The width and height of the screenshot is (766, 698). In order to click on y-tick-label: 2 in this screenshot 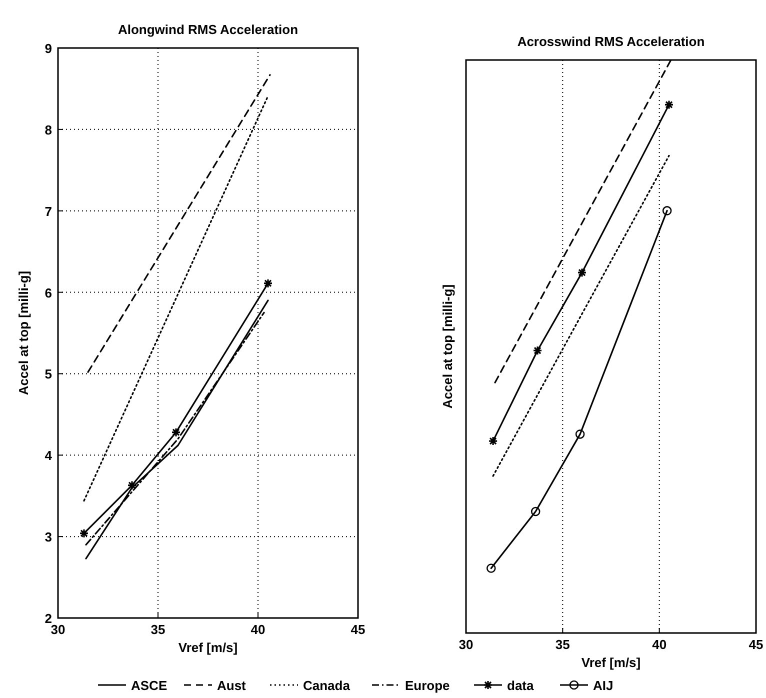, I will do `click(48, 618)`.